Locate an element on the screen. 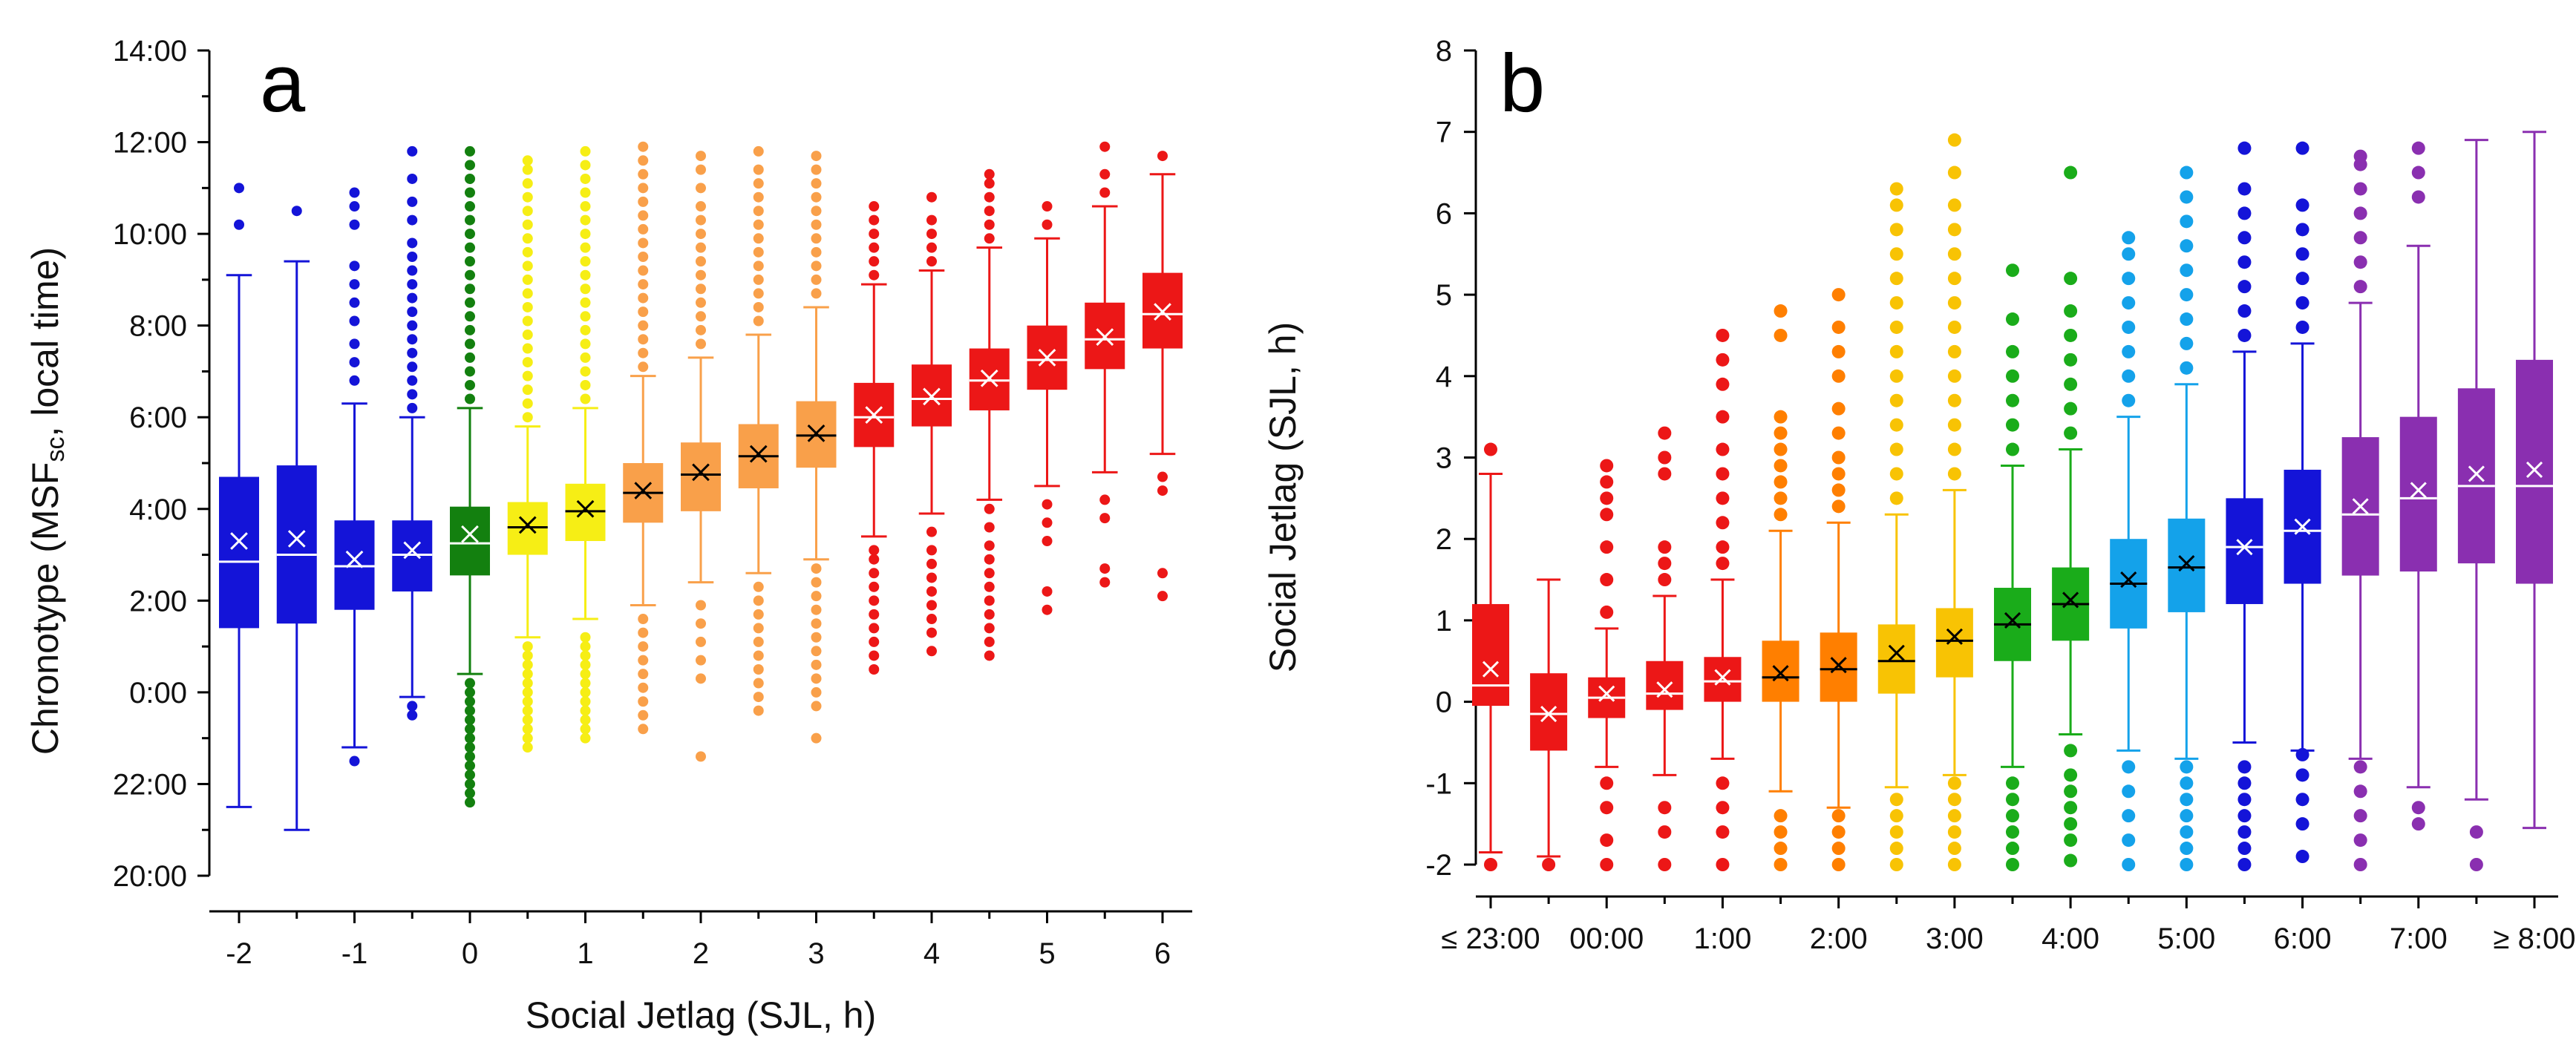 The image size is (2576, 1062). panel-a-x-tick-label-0: -2 is located at coordinates (239, 953).